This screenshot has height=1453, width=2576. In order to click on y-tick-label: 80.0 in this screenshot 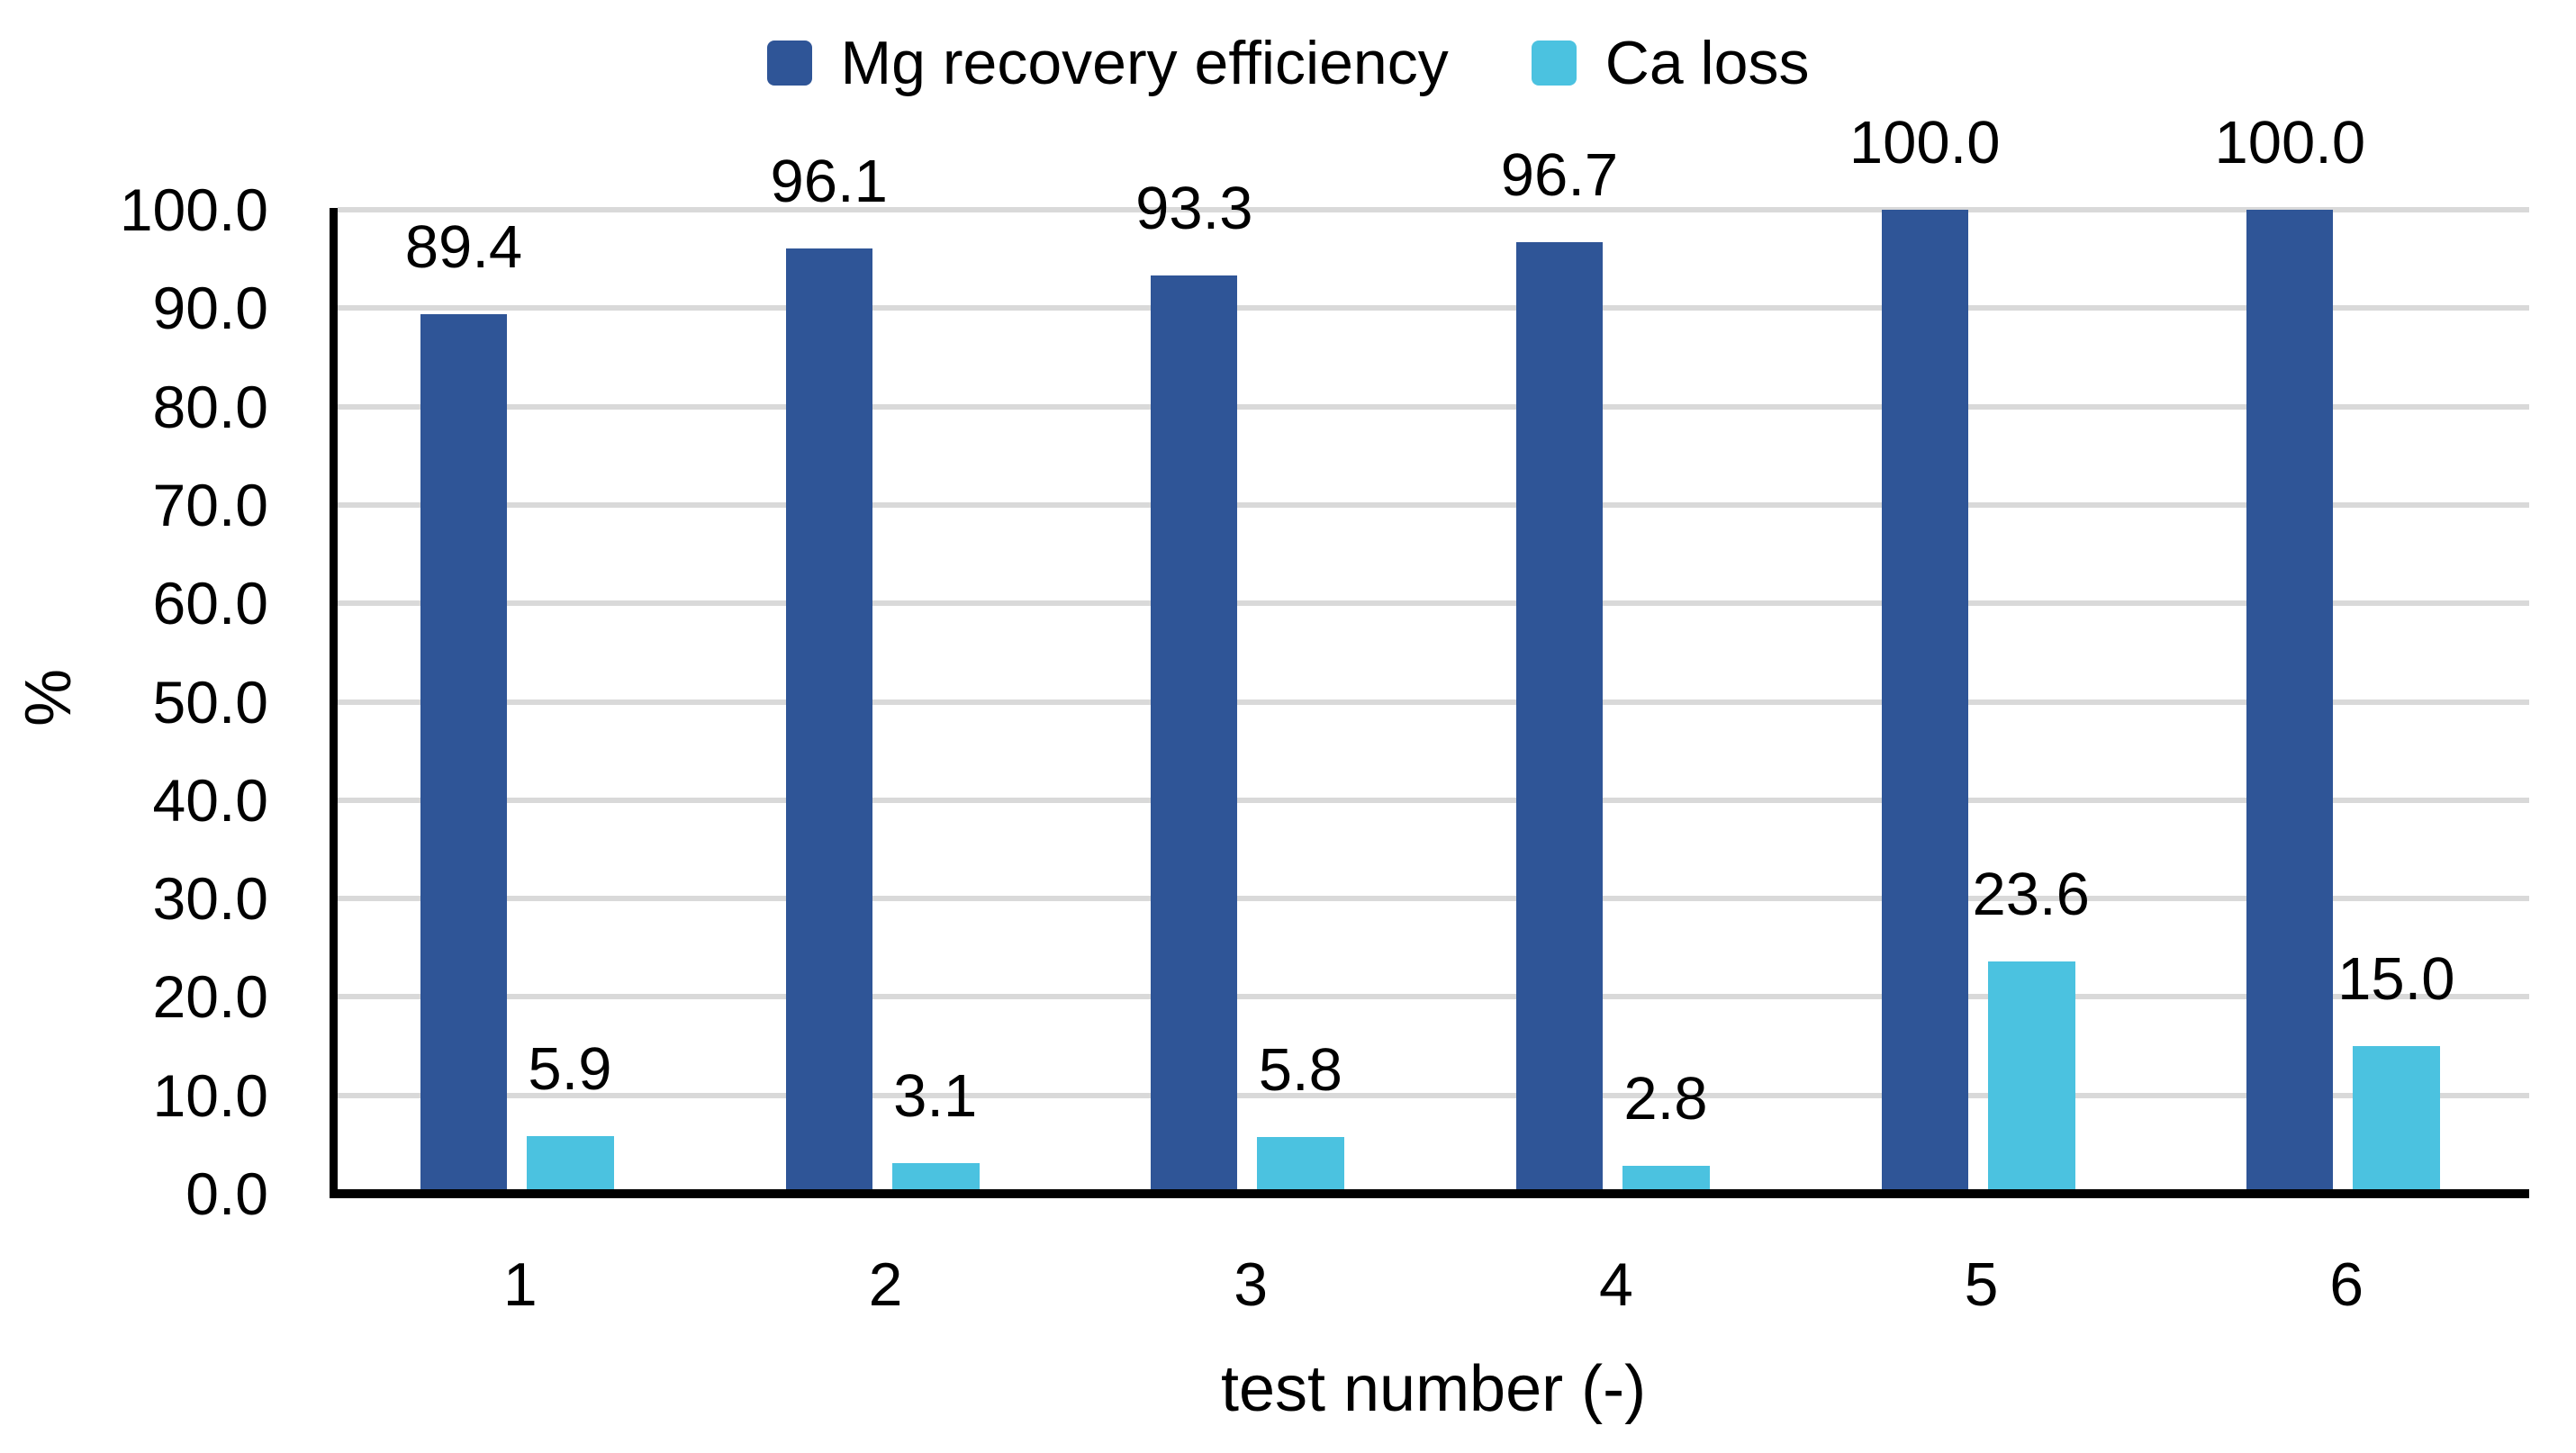, I will do `click(210, 407)`.